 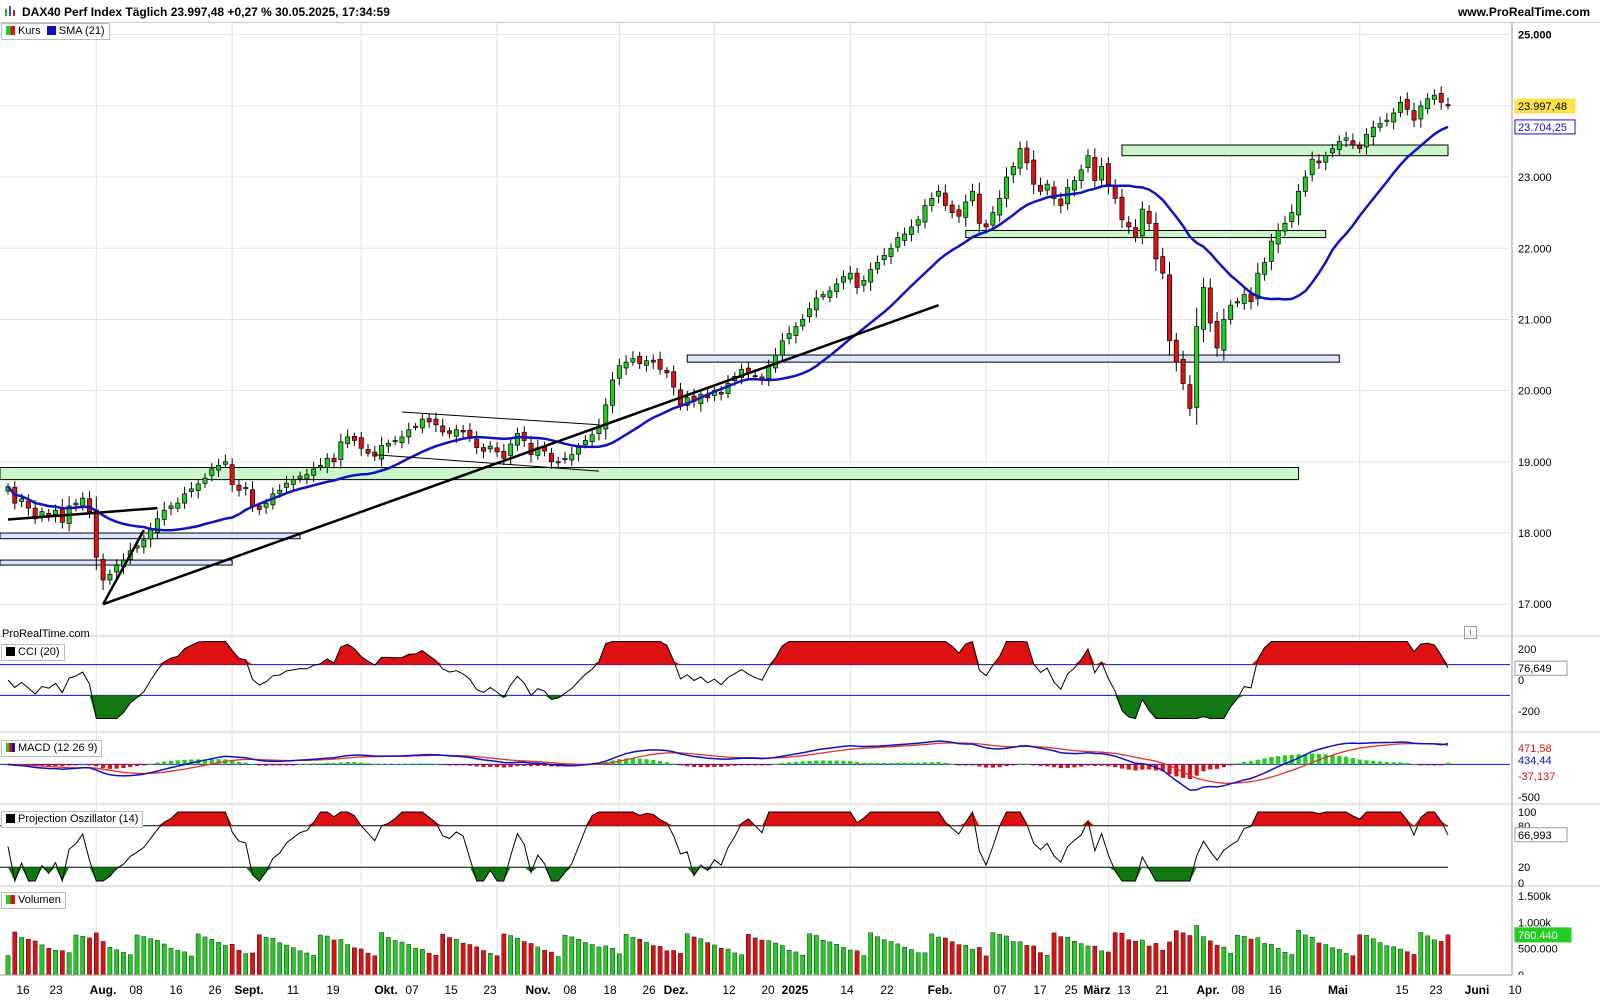 What do you see at coordinates (1146, 234) in the screenshot?
I see `support-resistance-zone` at bounding box center [1146, 234].